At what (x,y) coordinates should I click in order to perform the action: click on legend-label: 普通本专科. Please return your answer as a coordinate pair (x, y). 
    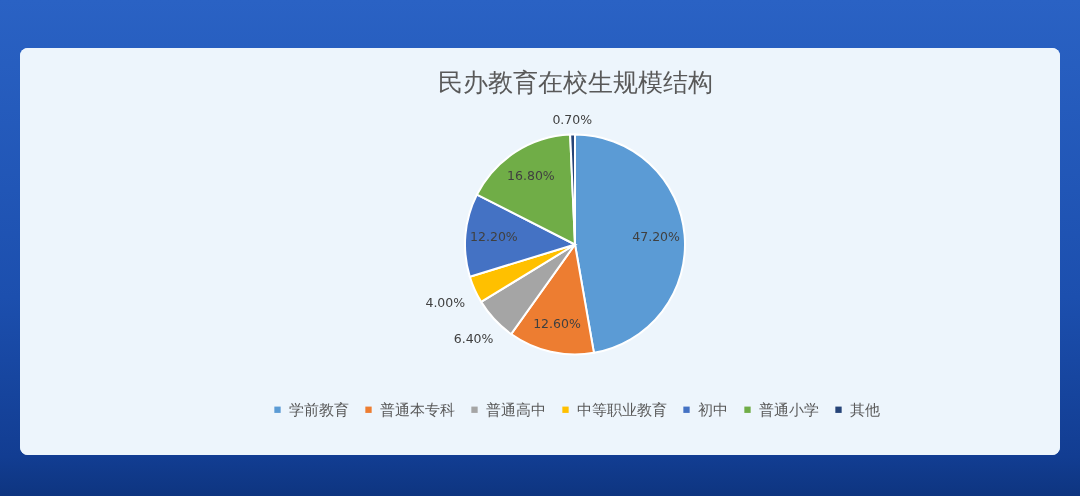
    Looking at the image, I should click on (417, 409).